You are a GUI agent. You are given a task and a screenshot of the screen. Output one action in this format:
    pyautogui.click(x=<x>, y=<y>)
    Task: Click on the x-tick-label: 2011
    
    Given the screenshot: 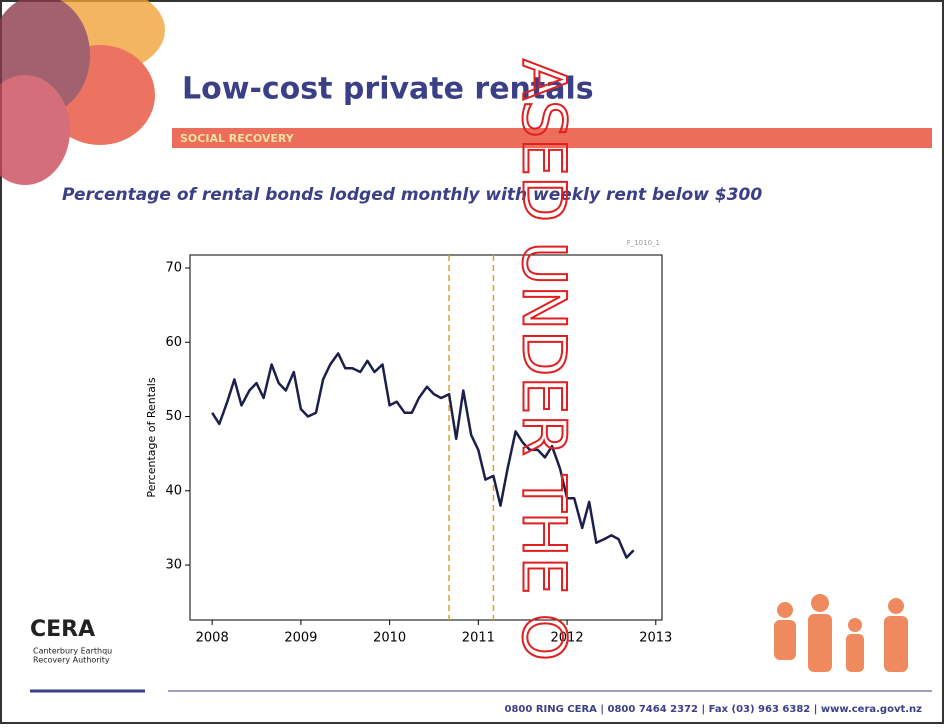 What is the action you would take?
    pyautogui.click(x=478, y=638)
    